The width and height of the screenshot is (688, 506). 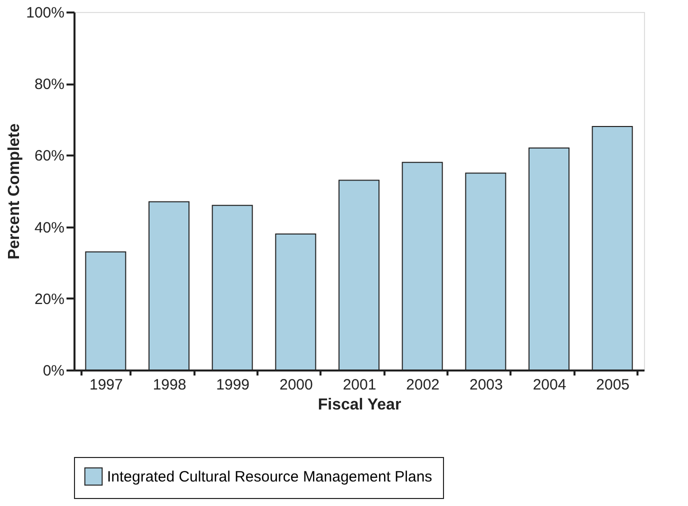 What do you see at coordinates (423, 385) in the screenshot?
I see `x-tick-label: 2002` at bounding box center [423, 385].